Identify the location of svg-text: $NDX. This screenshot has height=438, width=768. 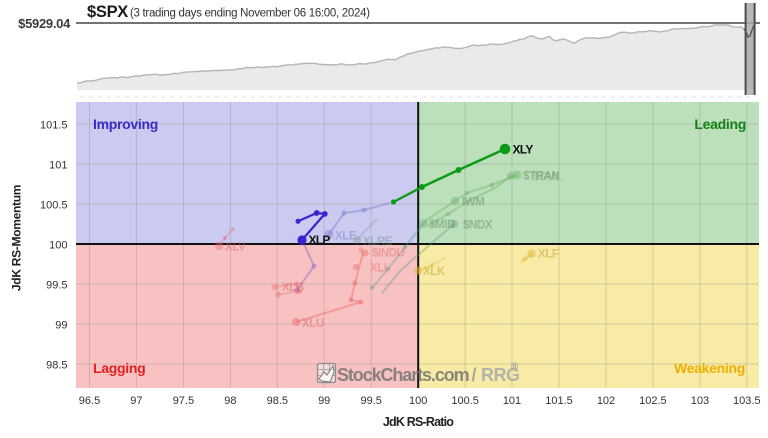
(478, 226).